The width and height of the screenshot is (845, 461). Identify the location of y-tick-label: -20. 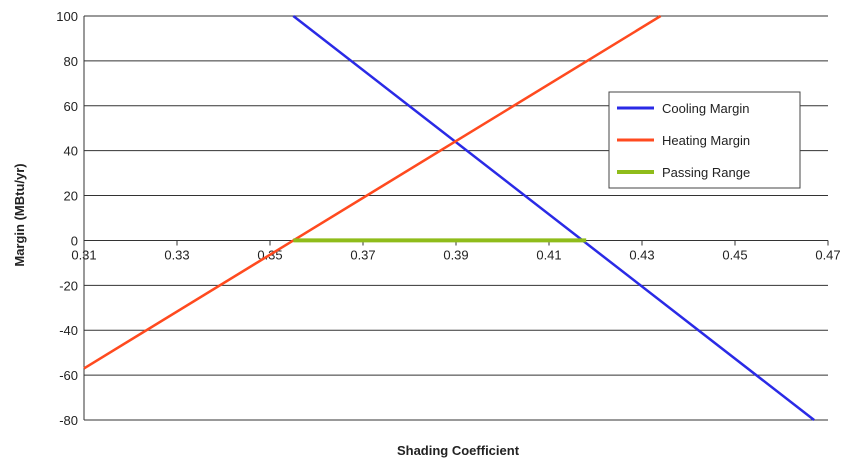
(68, 285).